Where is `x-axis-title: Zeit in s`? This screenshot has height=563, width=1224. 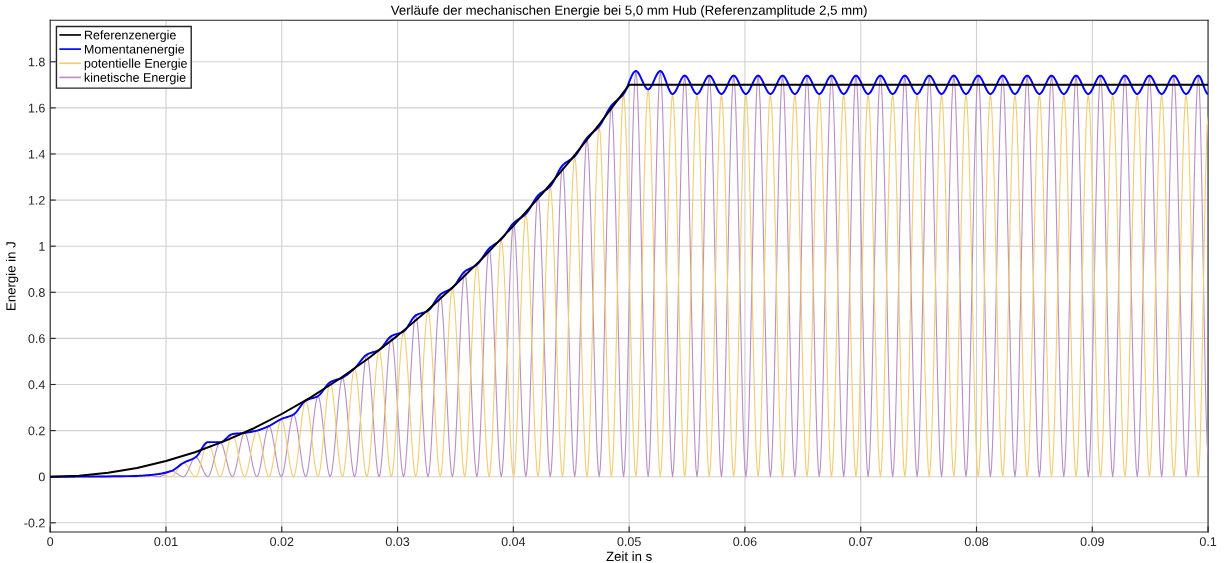
x-axis-title: Zeit in s is located at coordinates (629, 556).